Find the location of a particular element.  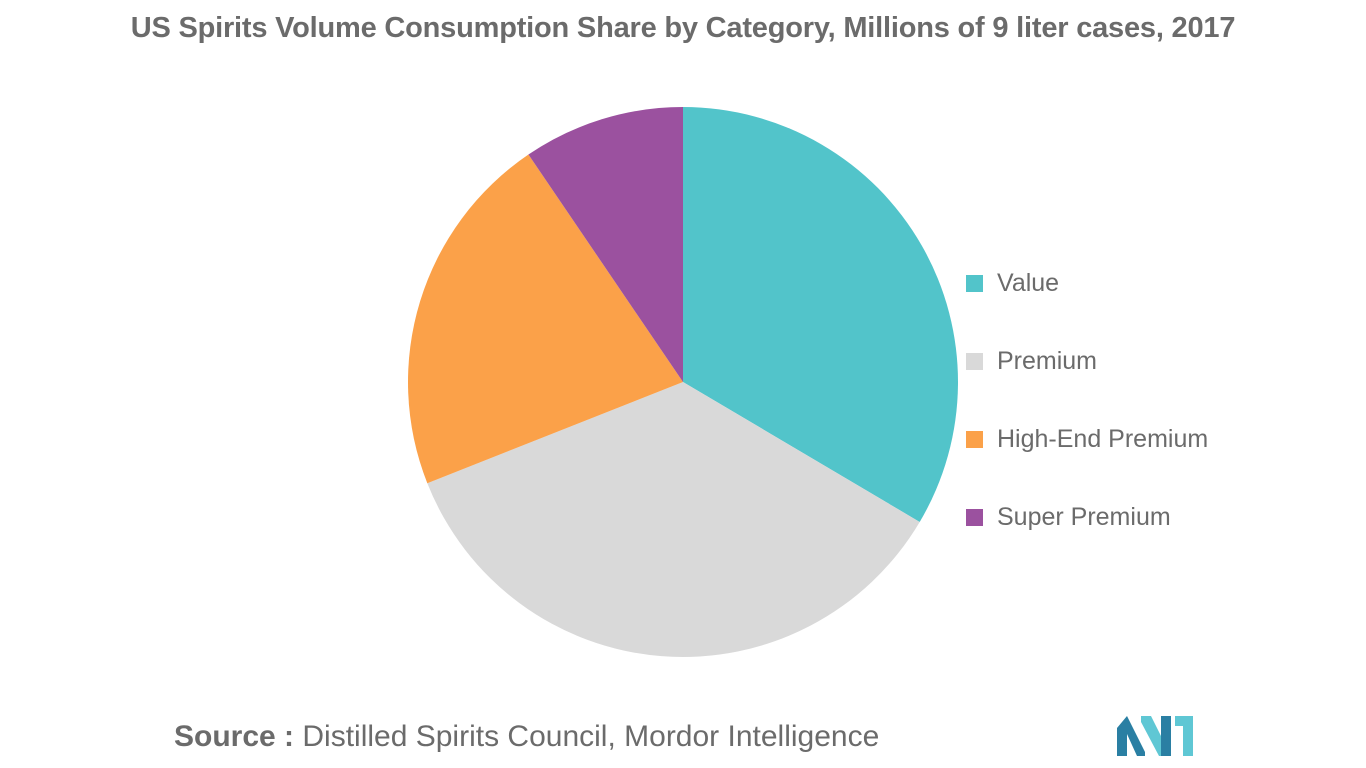

legend-label-super-premium: Super Premium is located at coordinates (1084, 516).